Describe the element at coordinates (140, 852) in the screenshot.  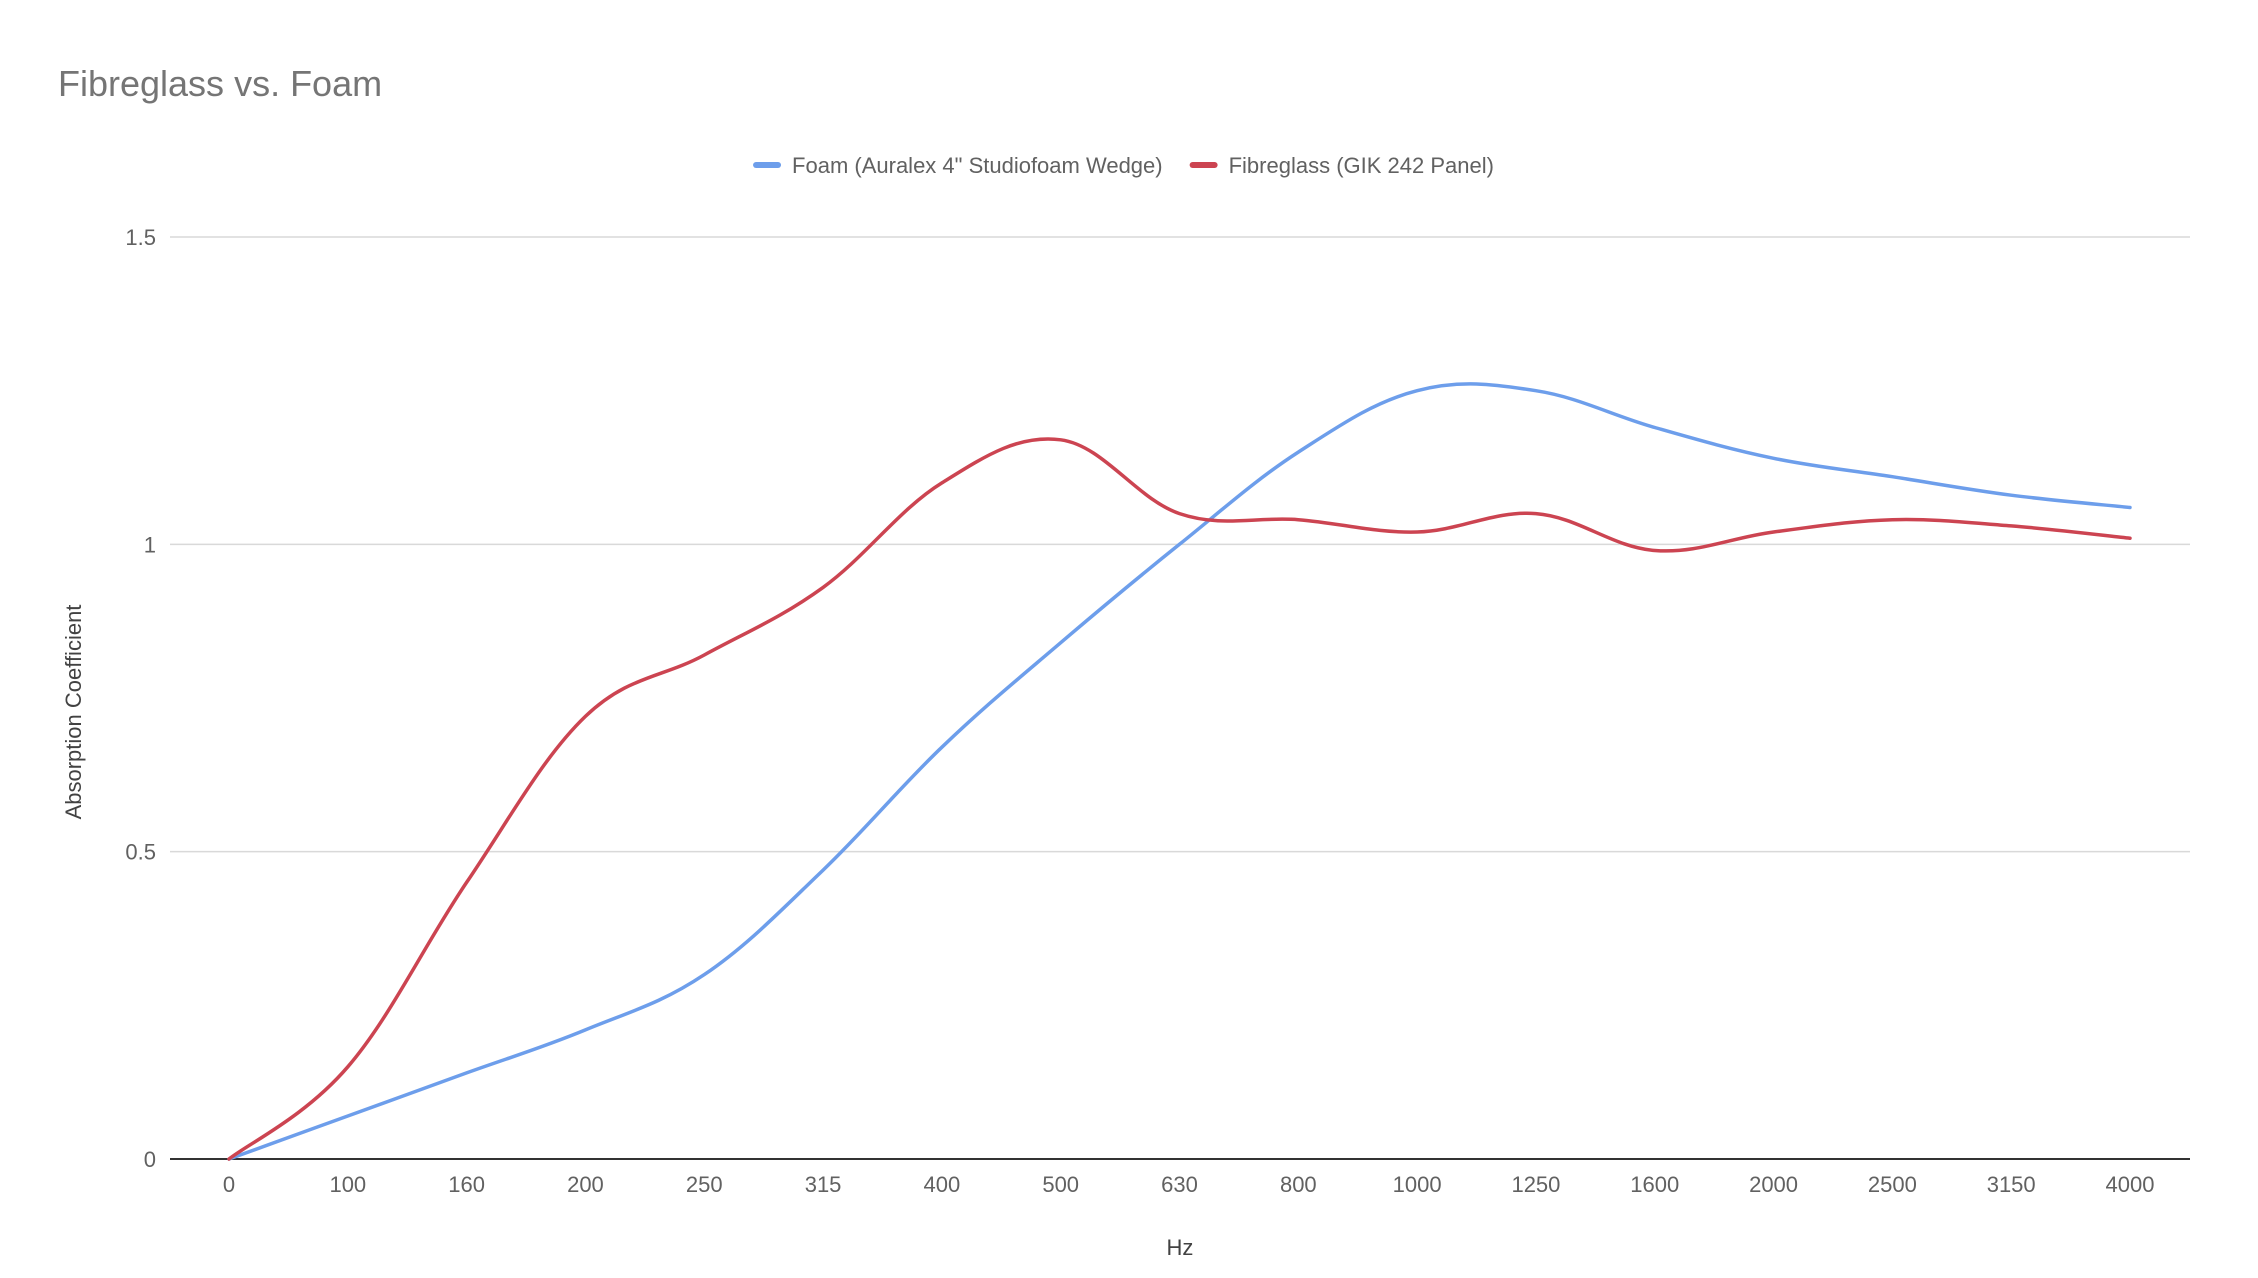
I see `y-tick-label: 0.5` at that location.